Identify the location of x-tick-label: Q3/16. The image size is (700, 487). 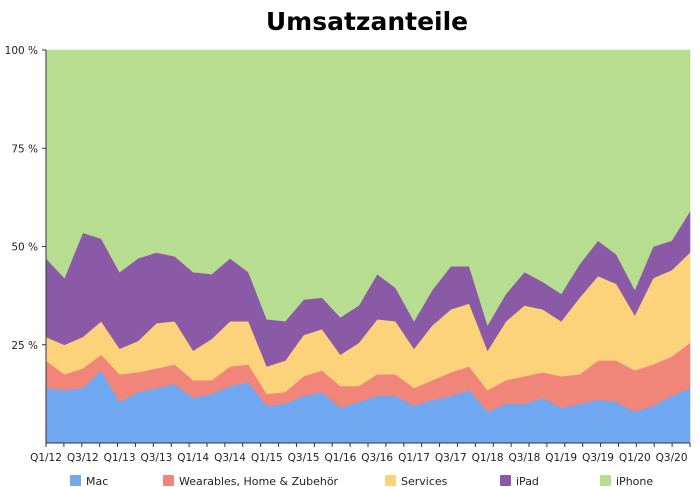
(377, 458).